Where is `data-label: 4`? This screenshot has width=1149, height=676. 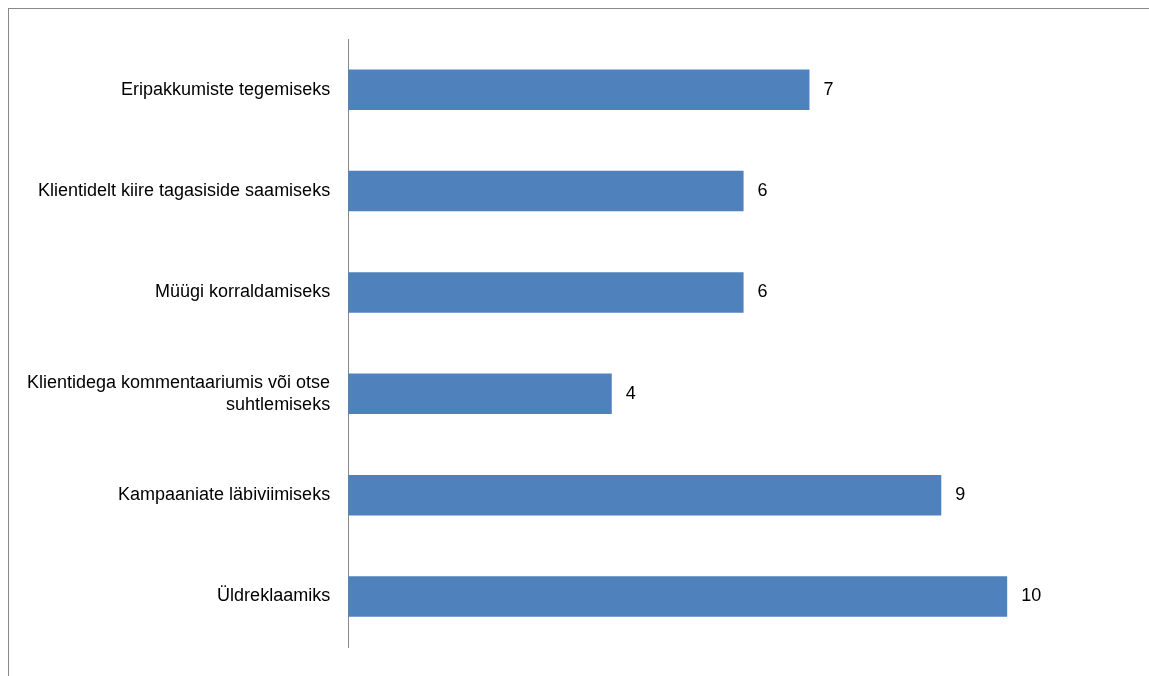 data-label: 4 is located at coordinates (630, 392).